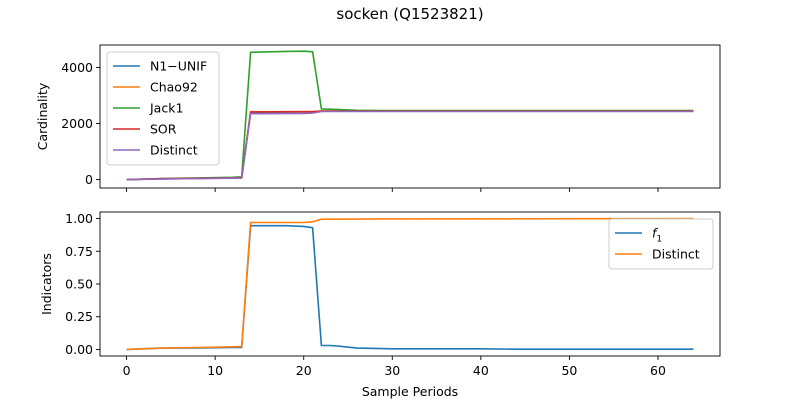  What do you see at coordinates (215, 370) in the screenshot?
I see `x-tick-label: 10` at bounding box center [215, 370].